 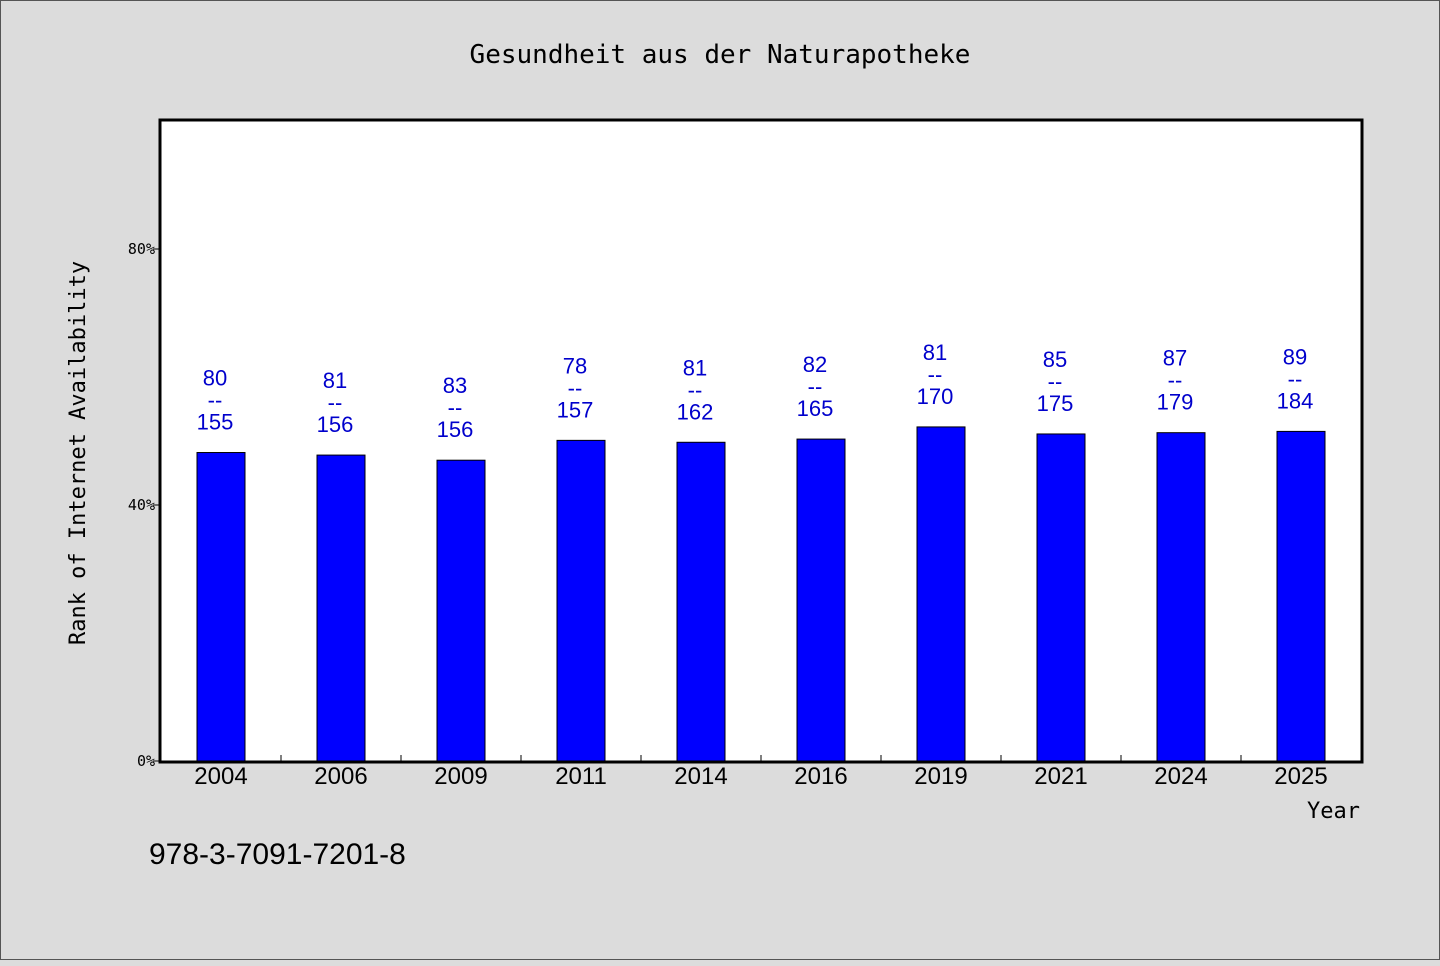 What do you see at coordinates (460, 776) in the screenshot?
I see `x-tick-label: 2009` at bounding box center [460, 776].